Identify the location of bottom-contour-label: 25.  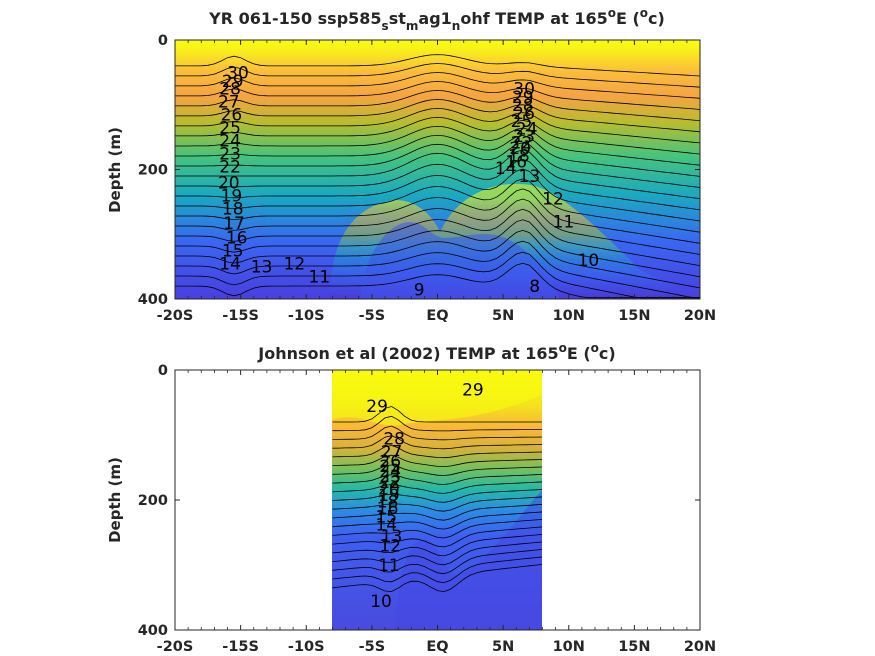
(390, 467).